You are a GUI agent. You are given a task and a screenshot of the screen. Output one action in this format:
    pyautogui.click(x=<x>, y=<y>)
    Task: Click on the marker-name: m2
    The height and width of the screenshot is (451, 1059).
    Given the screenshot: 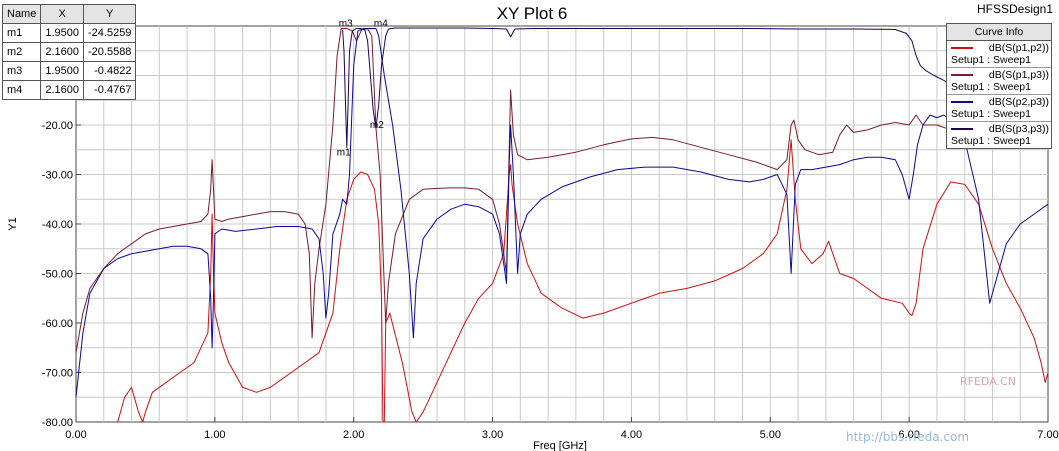 What is the action you would take?
    pyautogui.click(x=21, y=52)
    